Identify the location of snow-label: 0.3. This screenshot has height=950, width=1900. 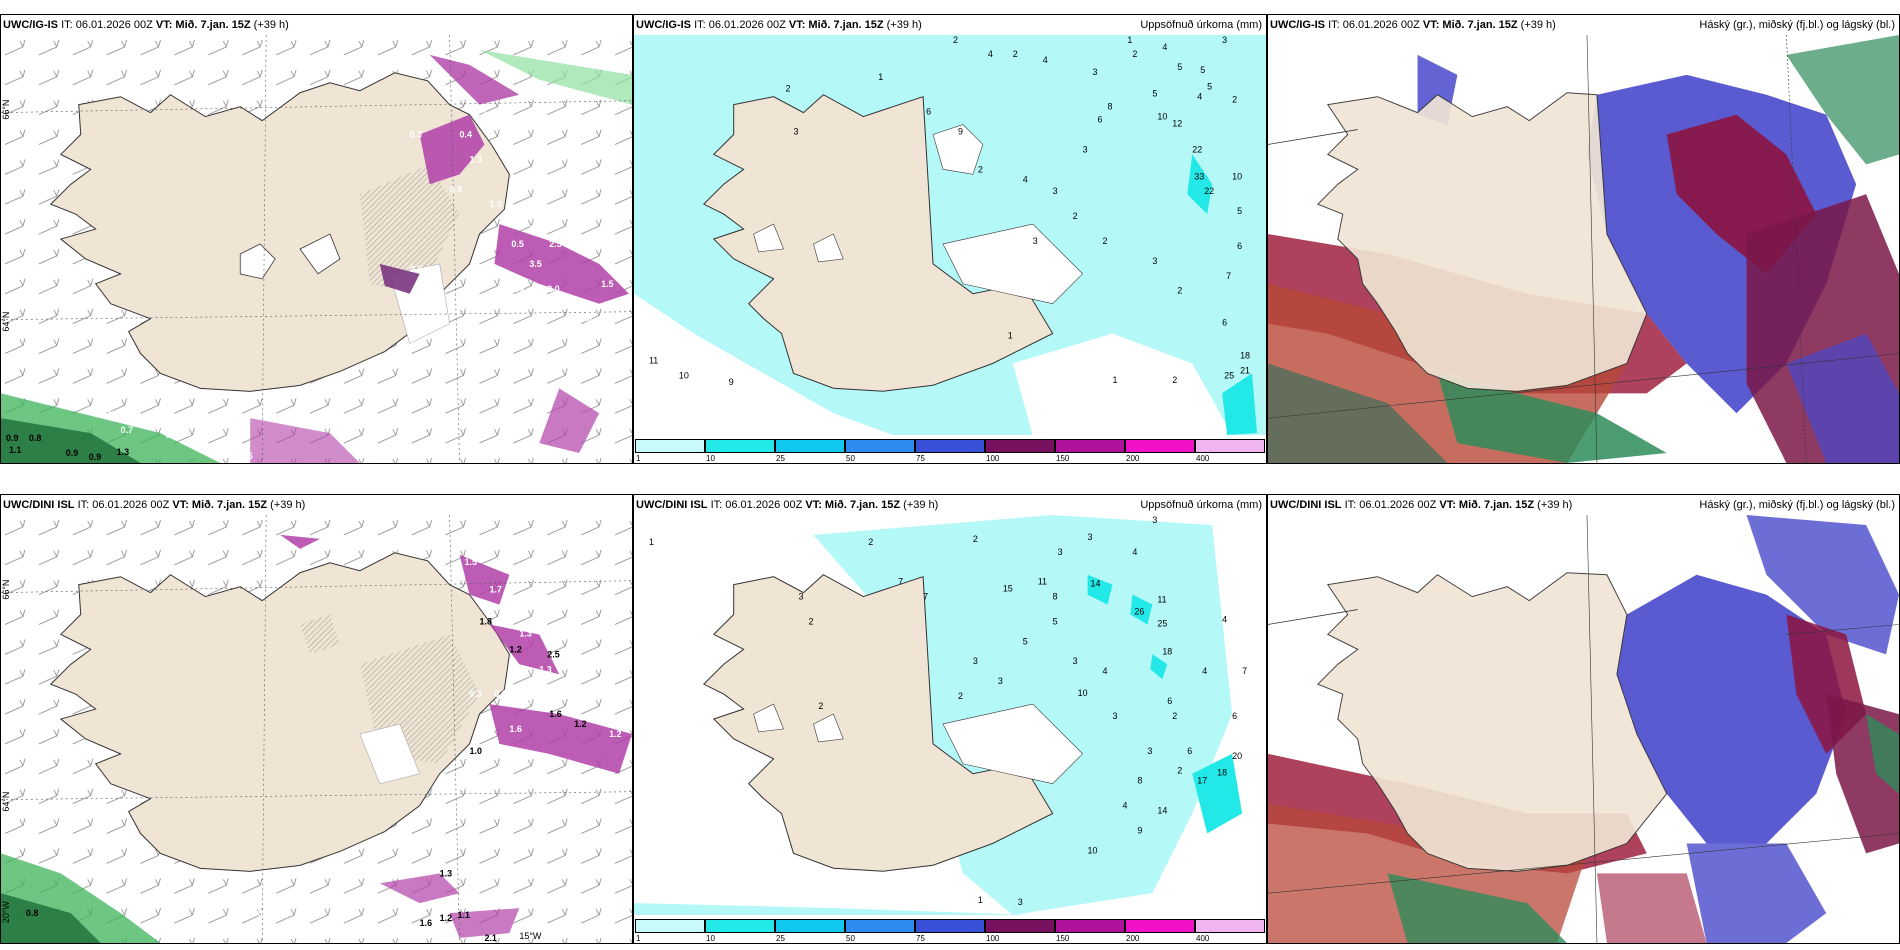
(476, 694).